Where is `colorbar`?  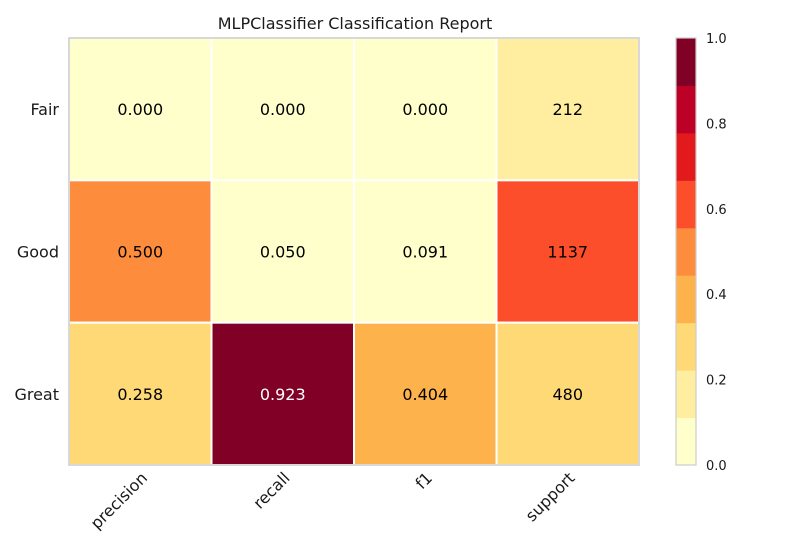
colorbar is located at coordinates (686, 251).